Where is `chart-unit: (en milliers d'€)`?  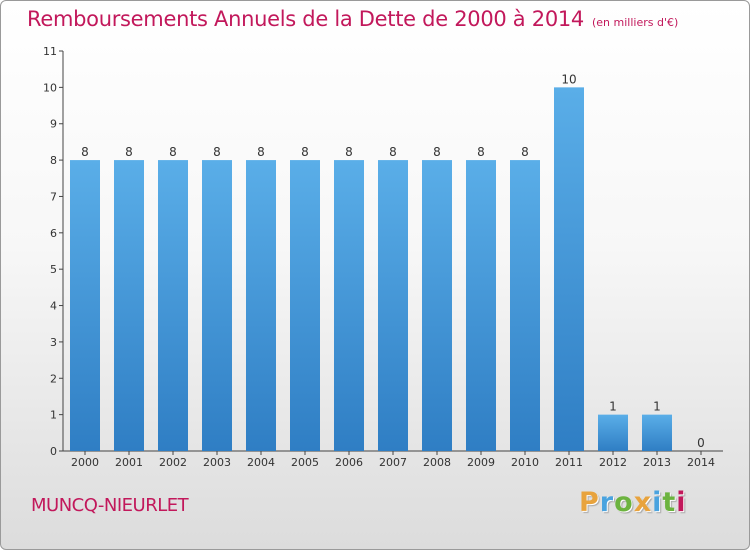 chart-unit: (en milliers d'€) is located at coordinates (635, 22).